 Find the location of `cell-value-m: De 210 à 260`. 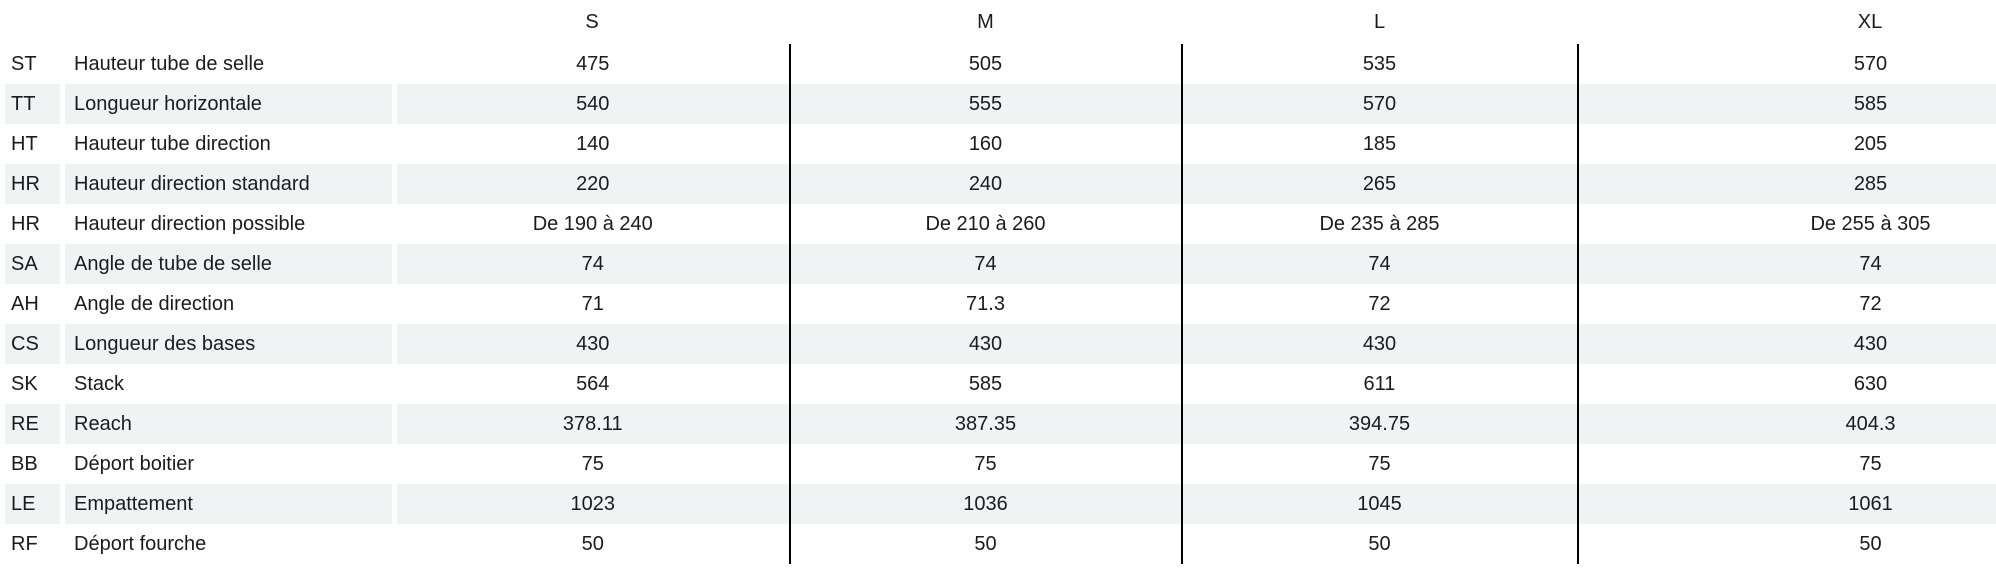

cell-value-m: De 210 à 260 is located at coordinates (985, 224).